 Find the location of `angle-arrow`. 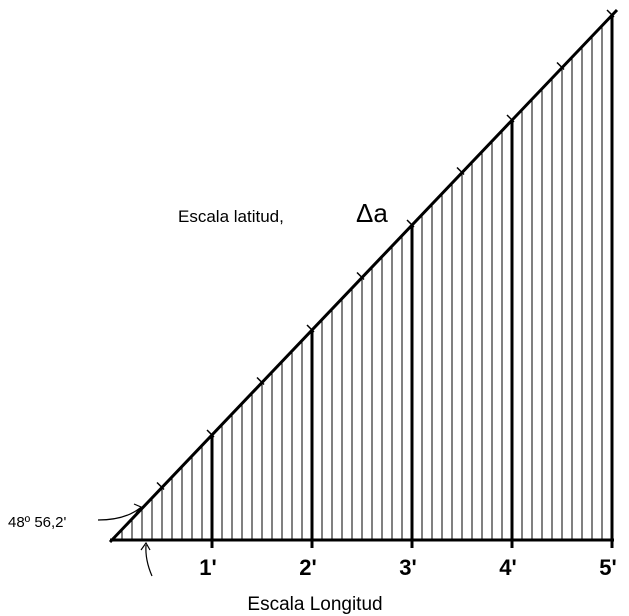

angle-arrow is located at coordinates (119, 514).